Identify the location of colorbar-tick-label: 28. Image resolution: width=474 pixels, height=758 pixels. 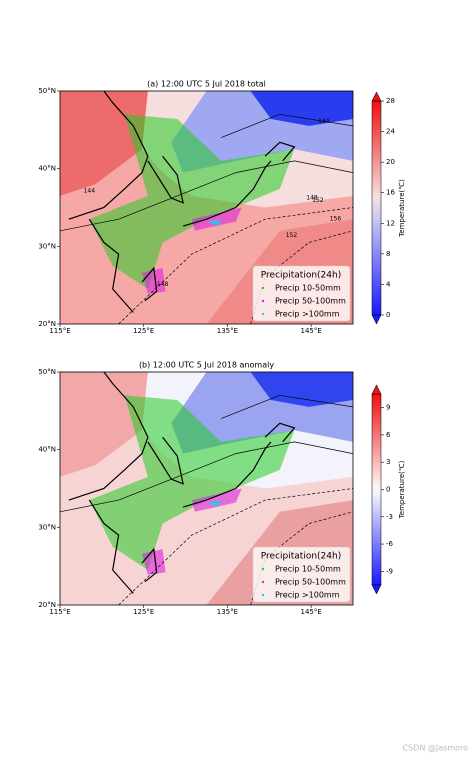
(390, 101).